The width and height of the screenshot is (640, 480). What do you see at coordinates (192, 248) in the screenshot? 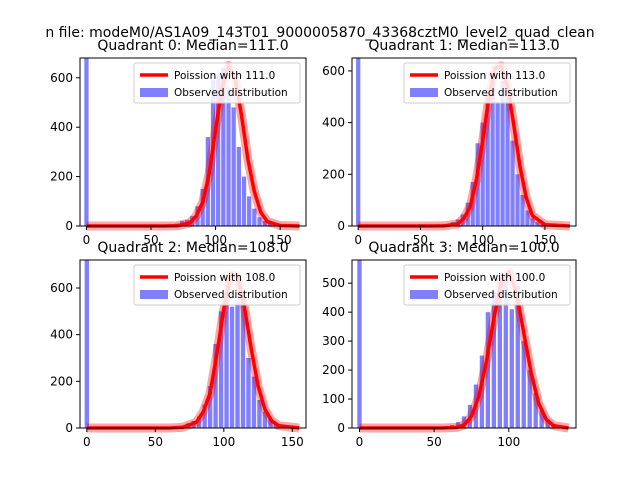
I see `panel-title: Quadrant 2: Median=108.0` at bounding box center [192, 248].